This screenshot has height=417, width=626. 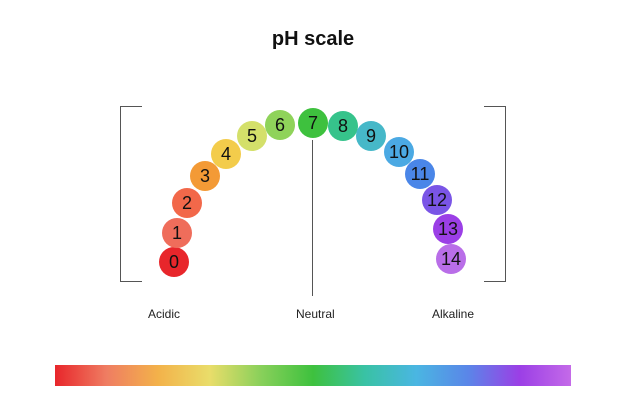 I want to click on ph-value-0: 0, so click(x=174, y=262).